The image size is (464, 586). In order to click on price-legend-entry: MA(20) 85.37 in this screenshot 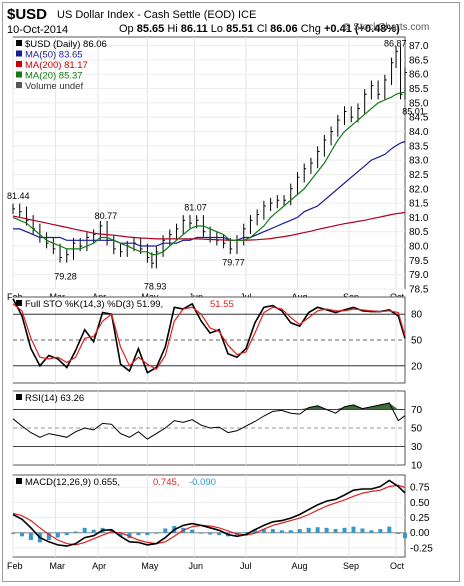, I will do `click(54, 76)`.